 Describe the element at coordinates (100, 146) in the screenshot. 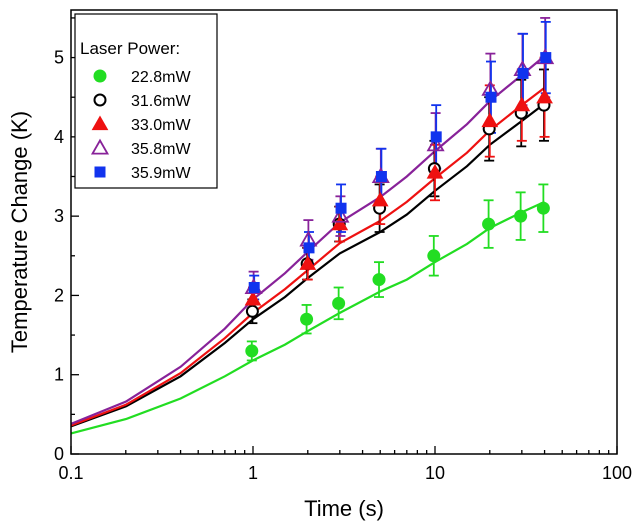

I see `legend-marker-35.8mW` at that location.